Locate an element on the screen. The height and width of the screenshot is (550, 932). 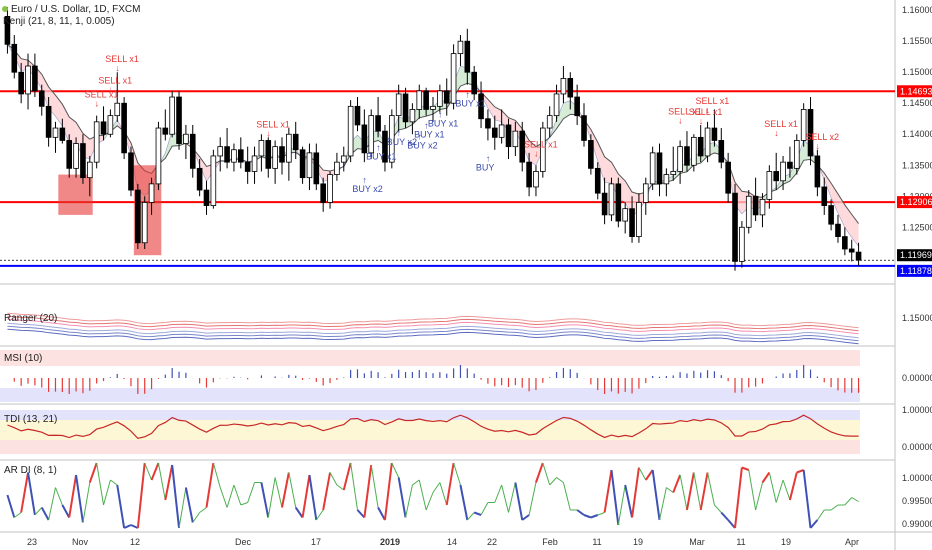
price-marker-label: 1.14693 is located at coordinates (916, 91).